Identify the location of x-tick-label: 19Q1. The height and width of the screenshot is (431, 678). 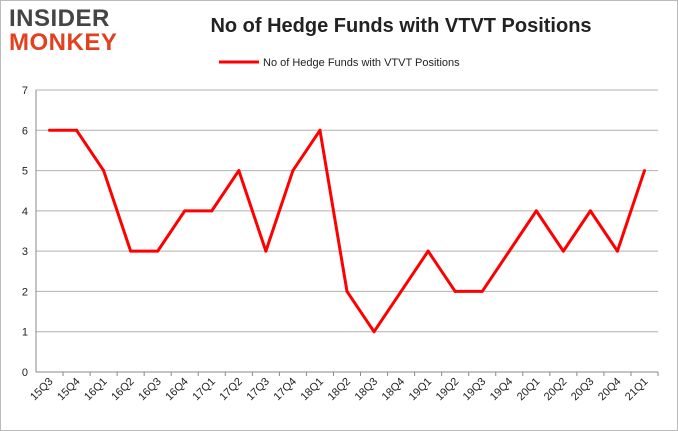
(421, 390).